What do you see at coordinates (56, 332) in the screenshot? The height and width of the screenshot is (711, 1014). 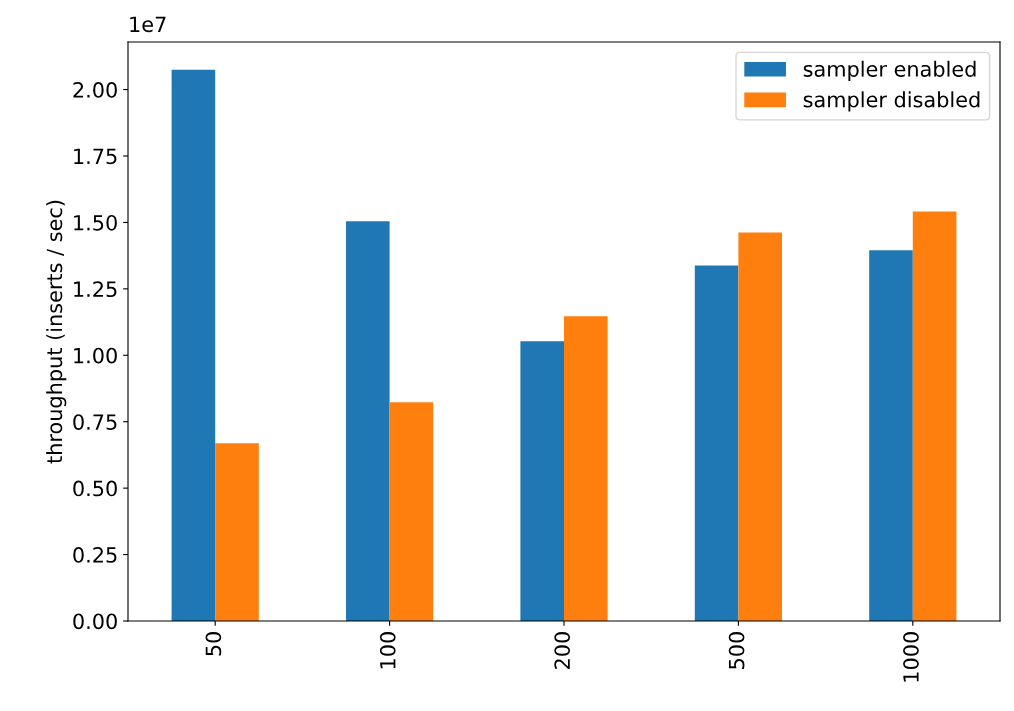 I see `y-axis-title: throughput (inserts / sec)` at bounding box center [56, 332].